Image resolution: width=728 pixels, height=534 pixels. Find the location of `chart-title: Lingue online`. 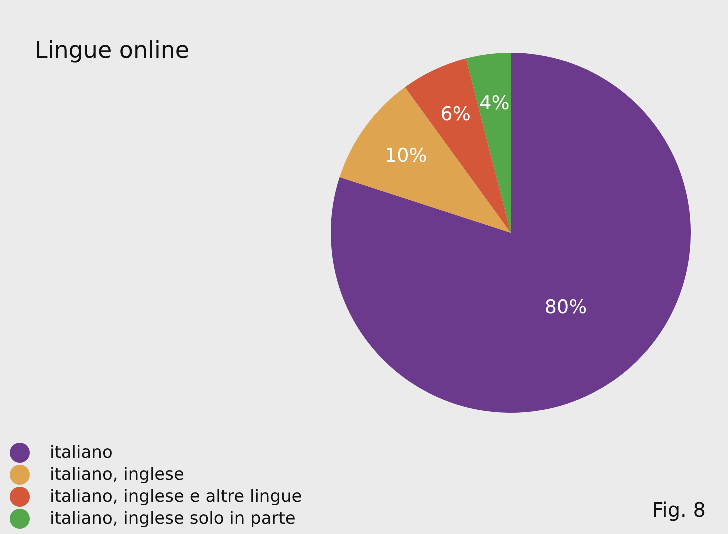

chart-title: Lingue online is located at coordinates (112, 51).